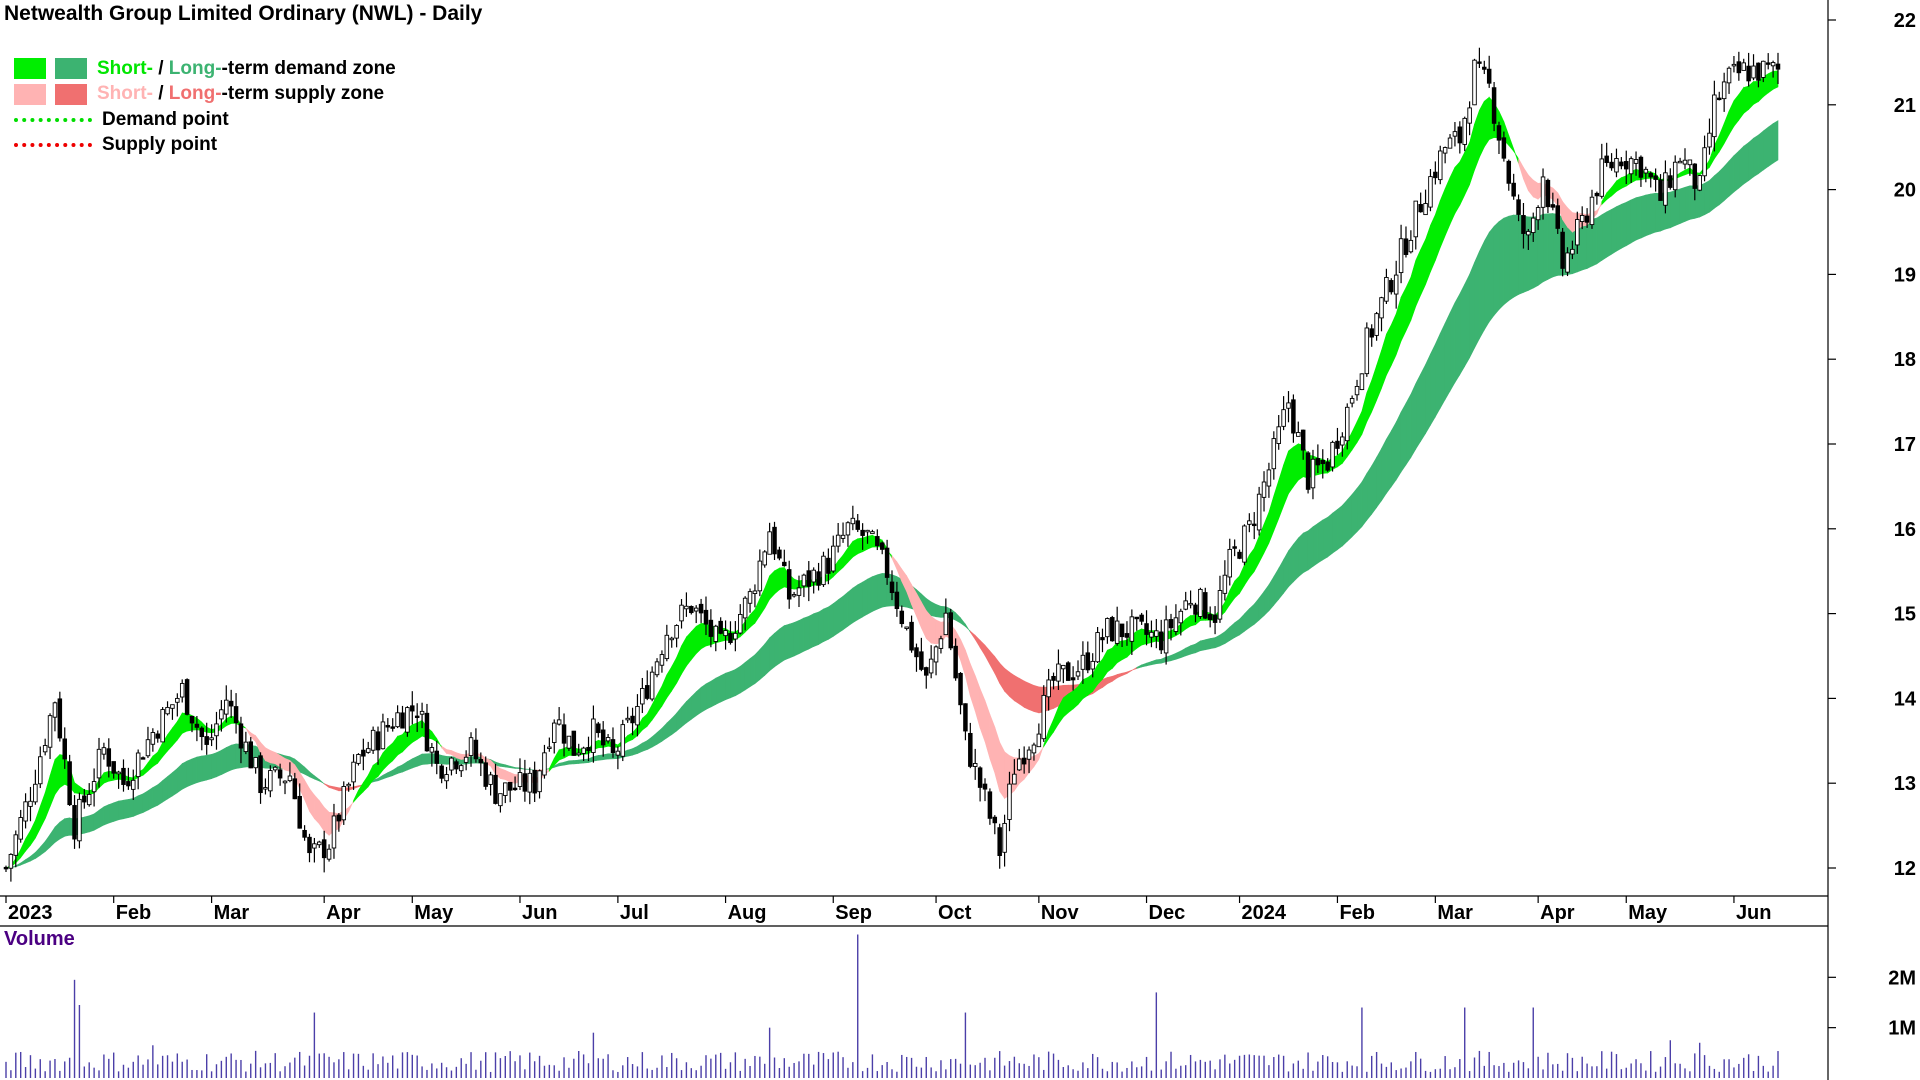  What do you see at coordinates (205, 120) in the screenshot?
I see `legend-demand-point: Demand point` at bounding box center [205, 120].